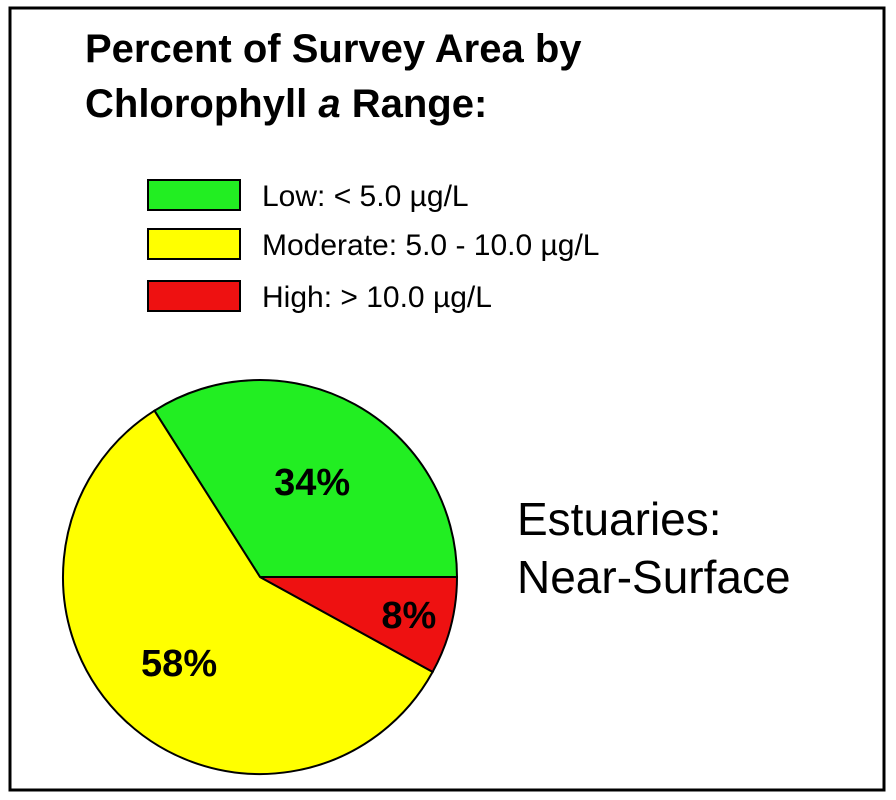 The image size is (896, 800). I want to click on title-part: Range:, so click(414, 104).